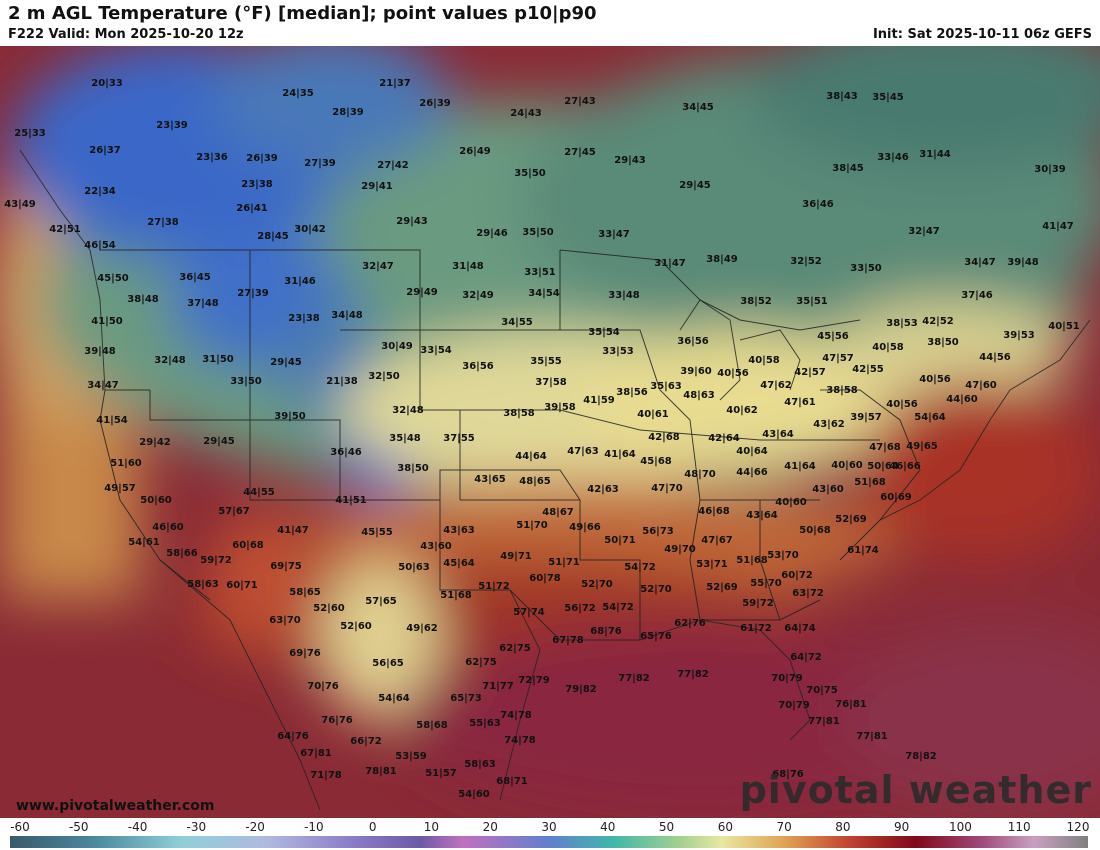 This screenshot has width=1100, height=850. Describe the element at coordinates (290, 416) in the screenshot. I see `point-value: 39|50` at that location.